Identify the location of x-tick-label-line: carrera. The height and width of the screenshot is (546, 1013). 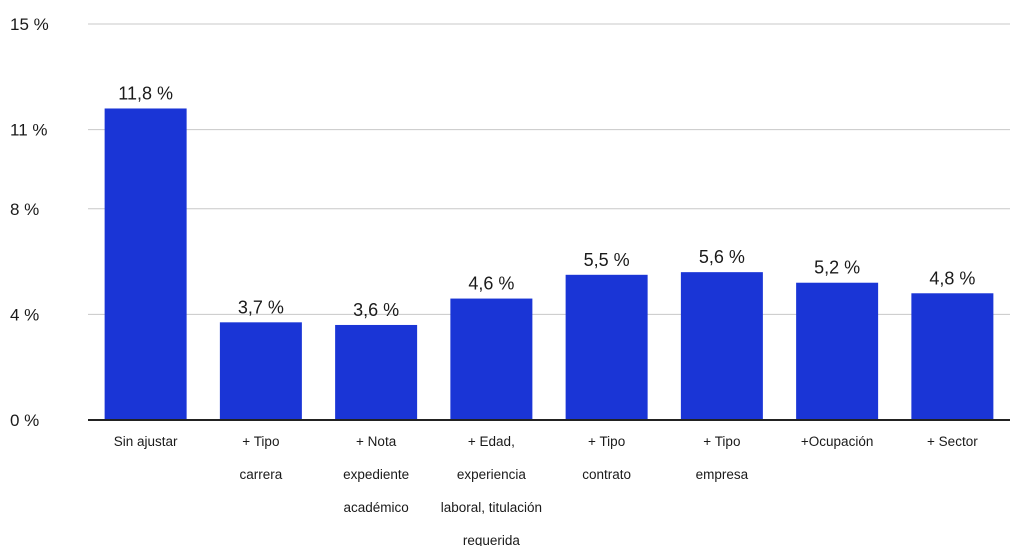
(260, 474).